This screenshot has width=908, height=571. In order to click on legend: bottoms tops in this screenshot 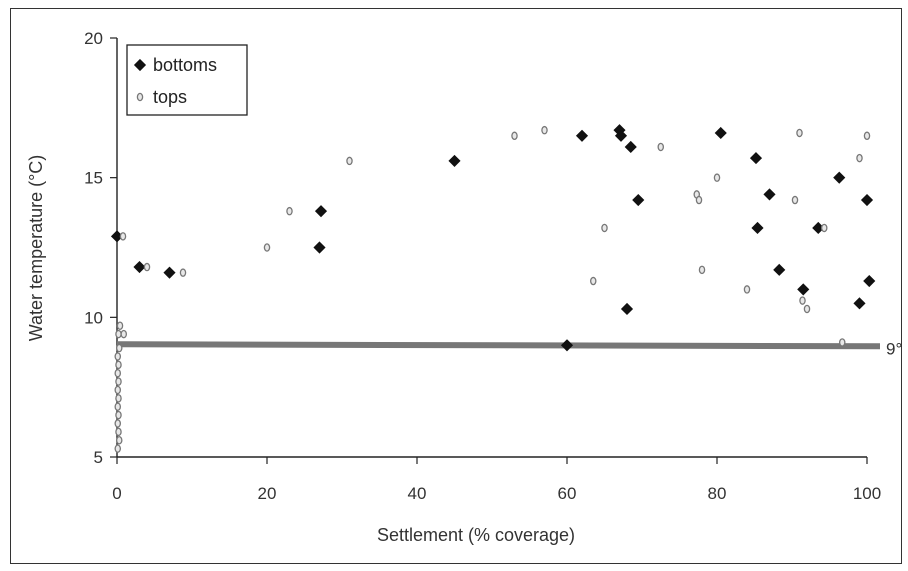, I will do `click(187, 80)`.